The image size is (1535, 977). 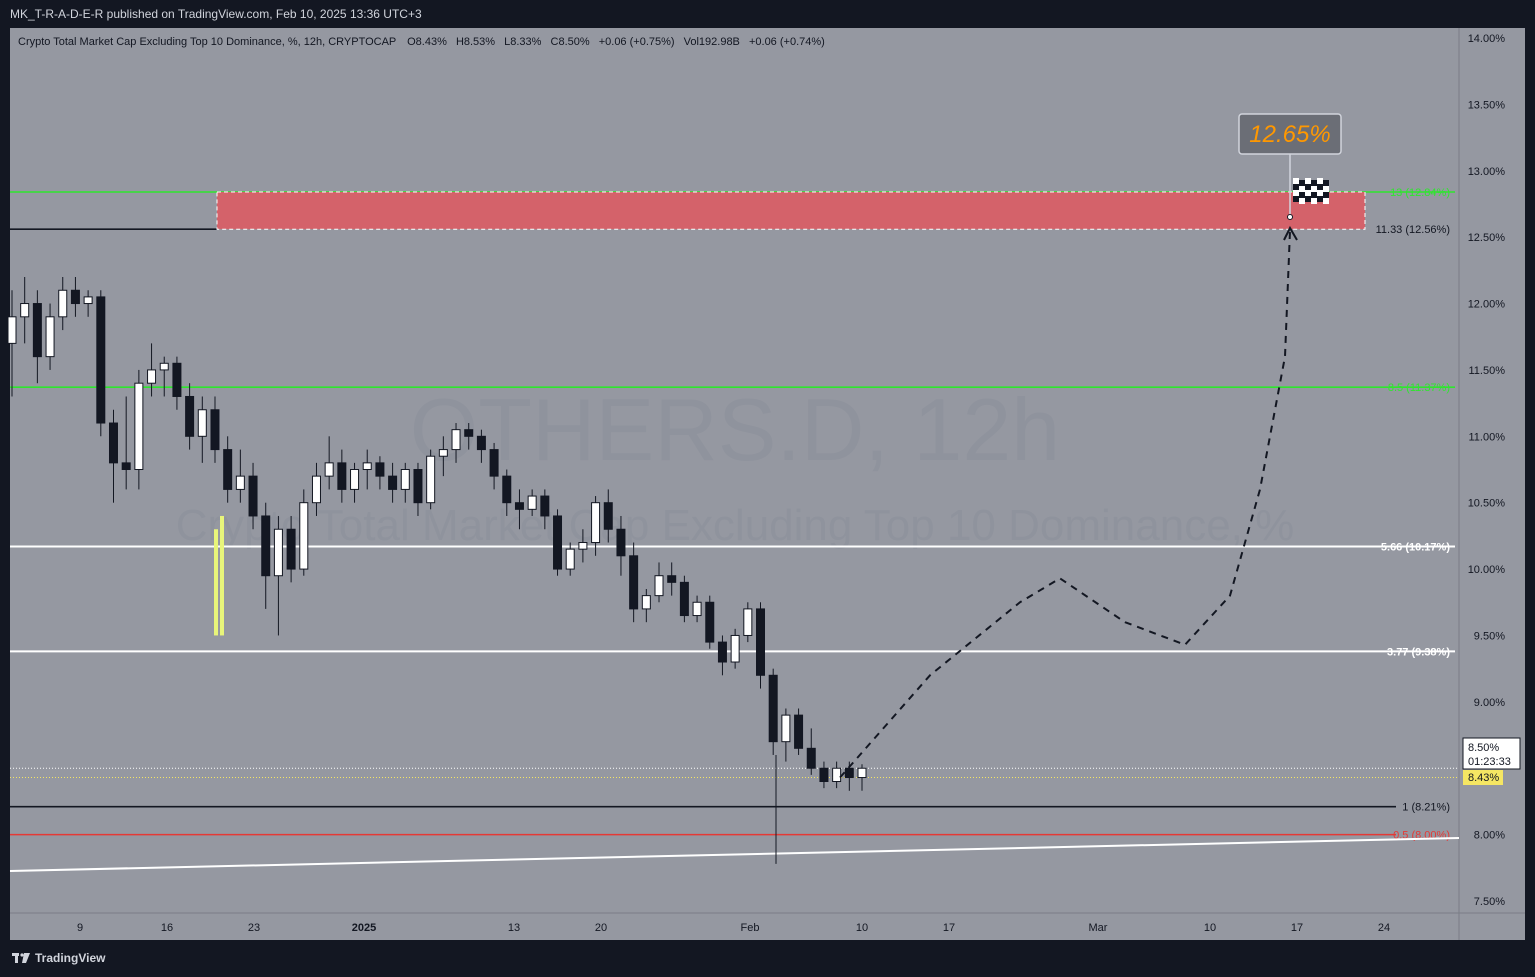 I want to click on legend-open: O8.43%, so click(x=427, y=42).